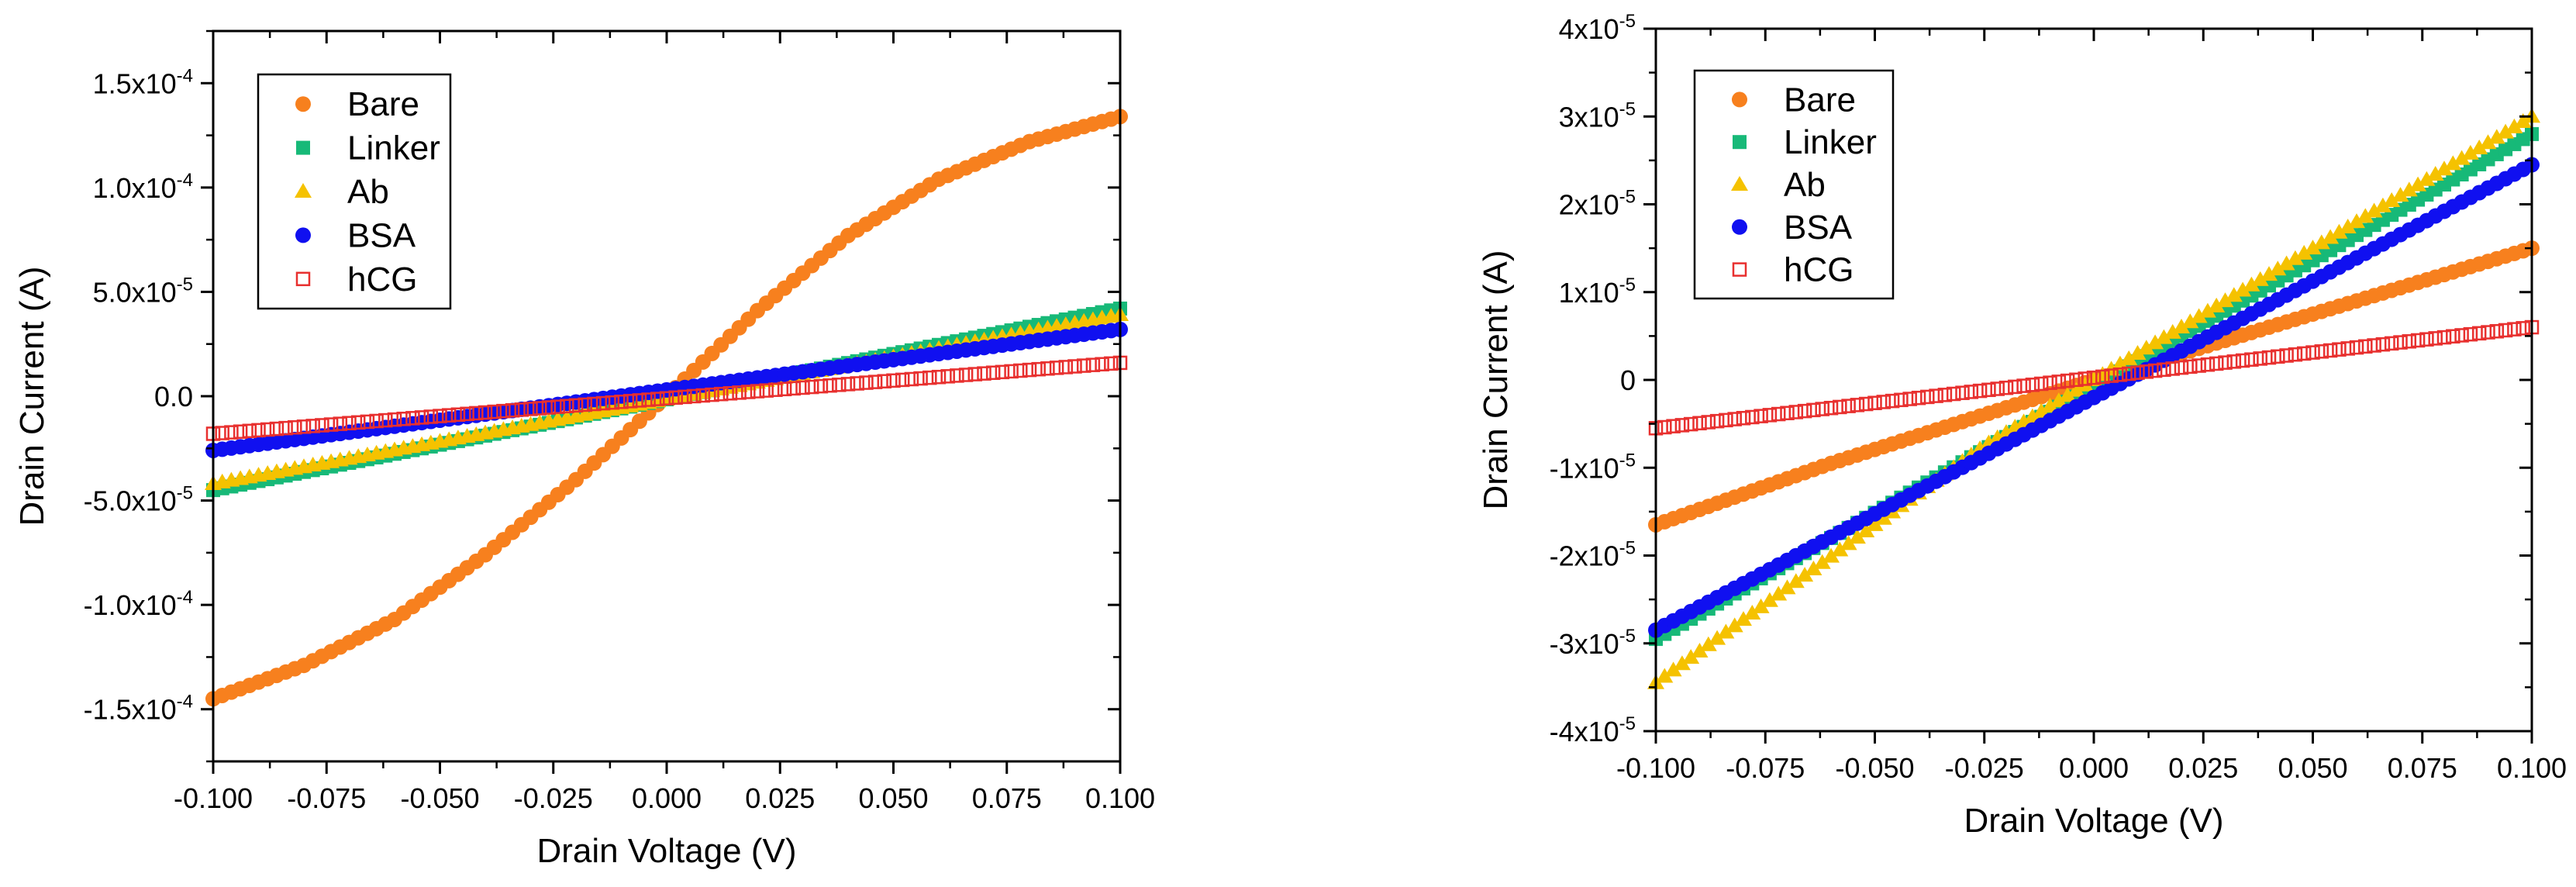 The width and height of the screenshot is (2576, 887). Describe the element at coordinates (143, 187) in the screenshot. I see `y-tick-label: 1.0x10⁻⁴` at that location.